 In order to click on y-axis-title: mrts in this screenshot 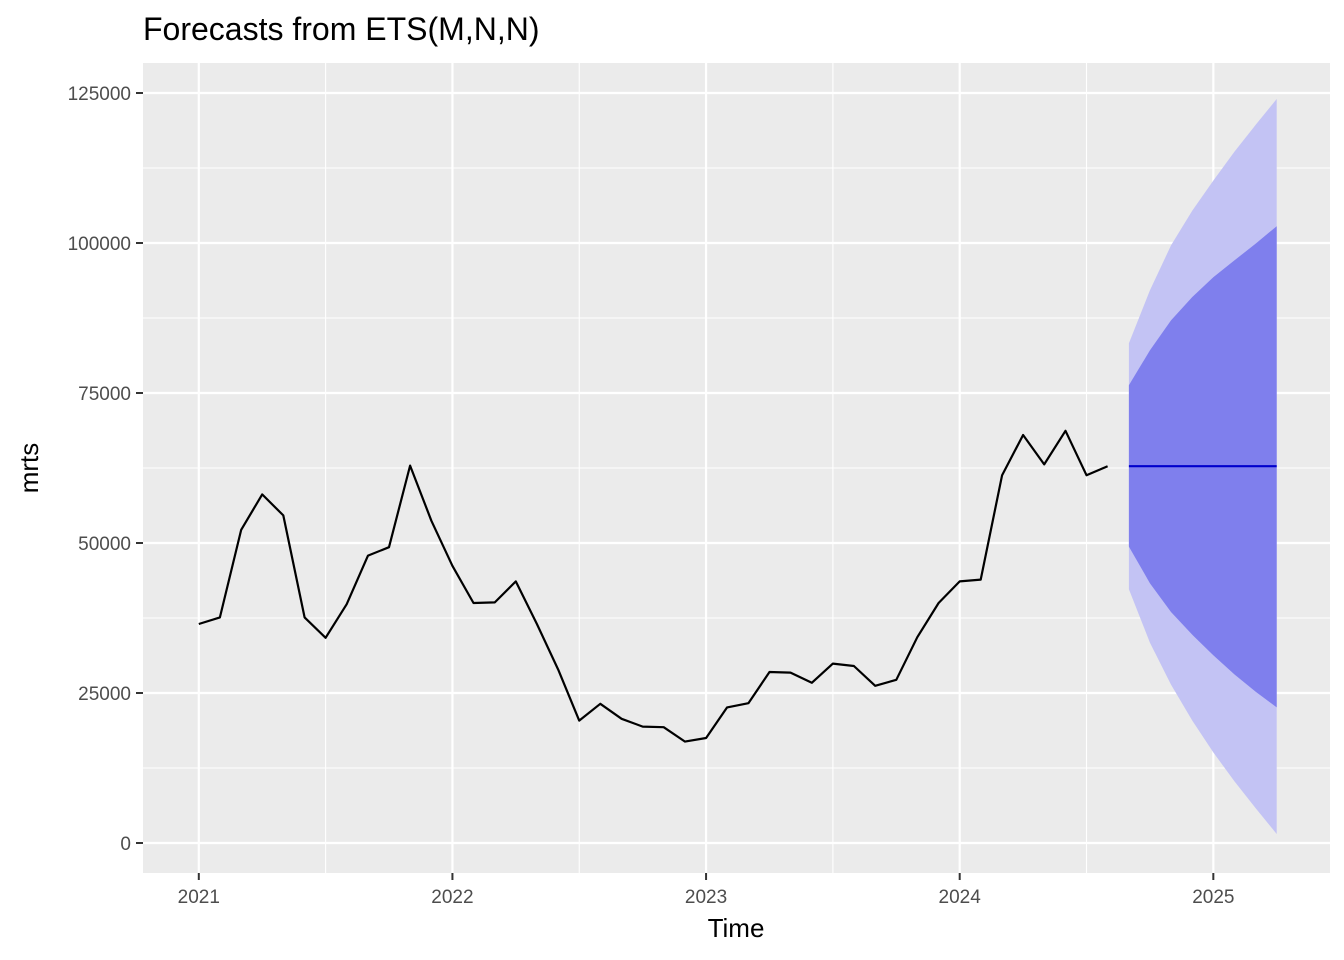, I will do `click(29, 468)`.